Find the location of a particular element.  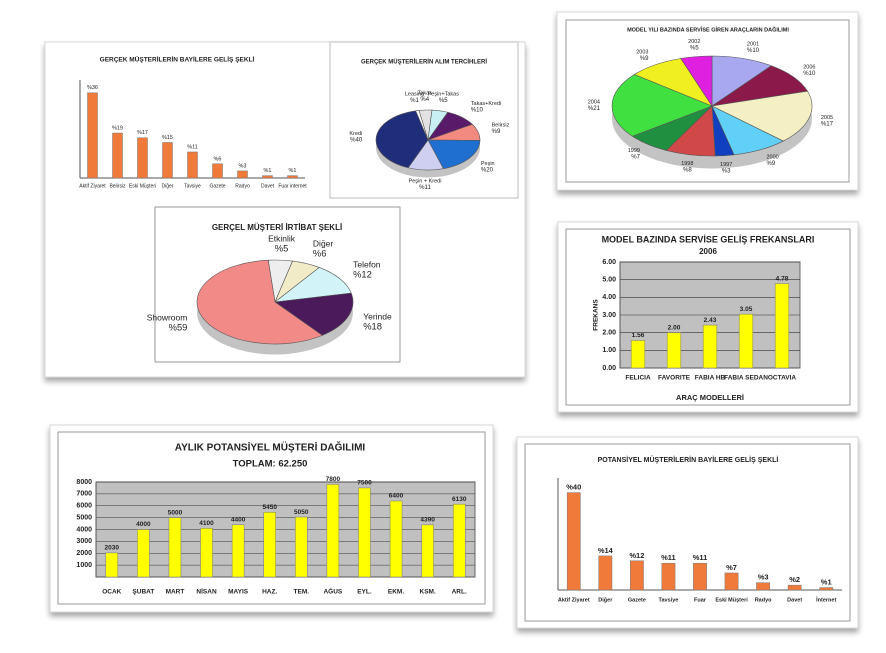

y-tick-label: 4.00 is located at coordinates (609, 297).